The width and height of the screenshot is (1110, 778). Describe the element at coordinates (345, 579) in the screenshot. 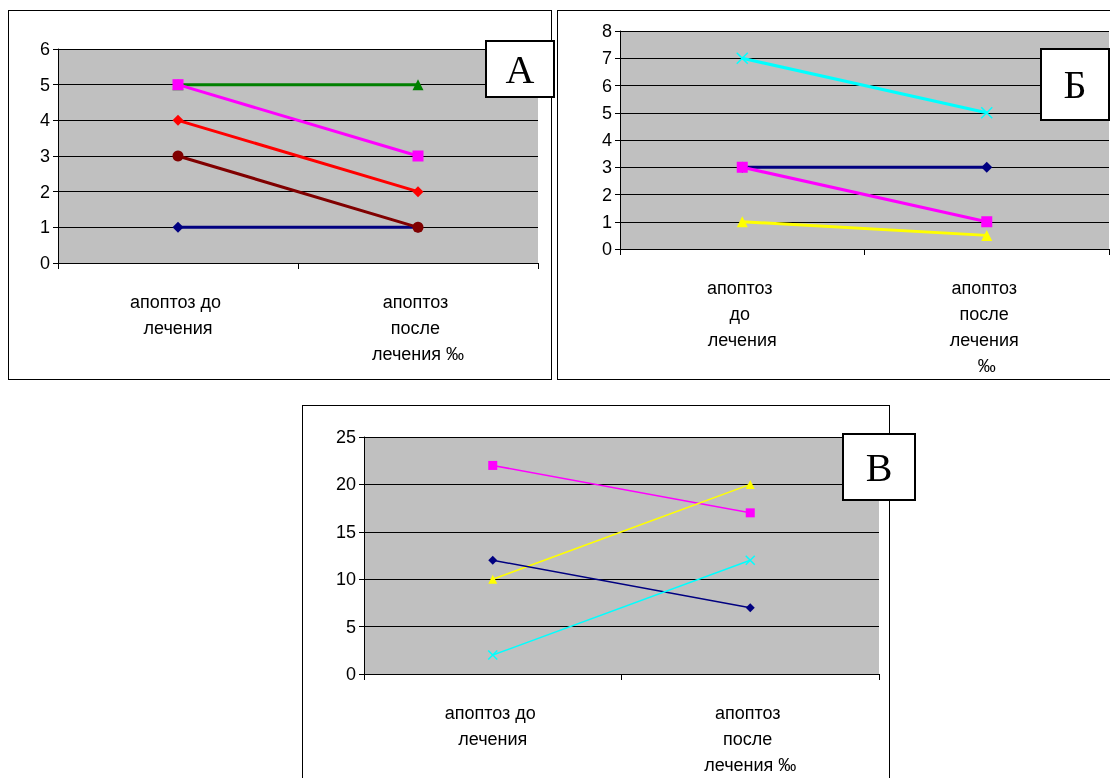

I see `y-tick-label: 10` at that location.